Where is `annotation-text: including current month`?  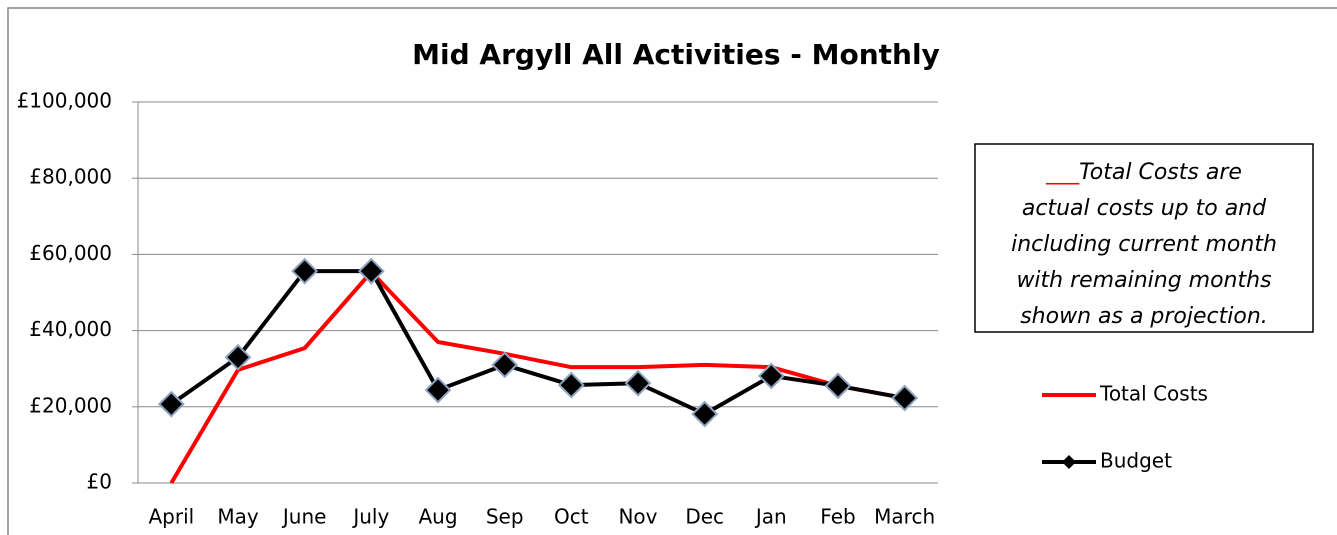
annotation-text: including current month is located at coordinates (1144, 244).